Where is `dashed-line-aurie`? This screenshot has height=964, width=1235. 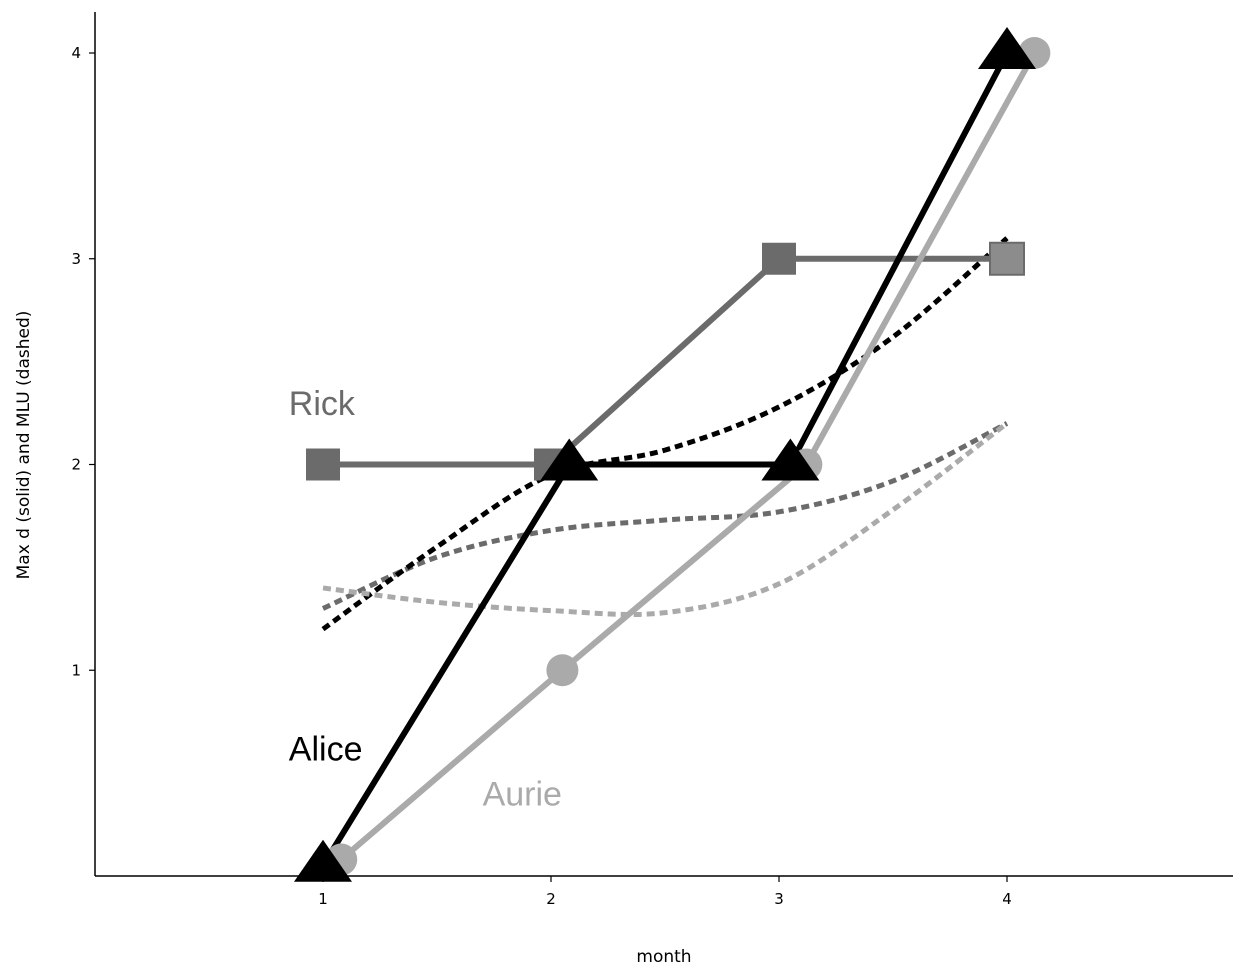
dashed-line-aurie is located at coordinates (665, 519).